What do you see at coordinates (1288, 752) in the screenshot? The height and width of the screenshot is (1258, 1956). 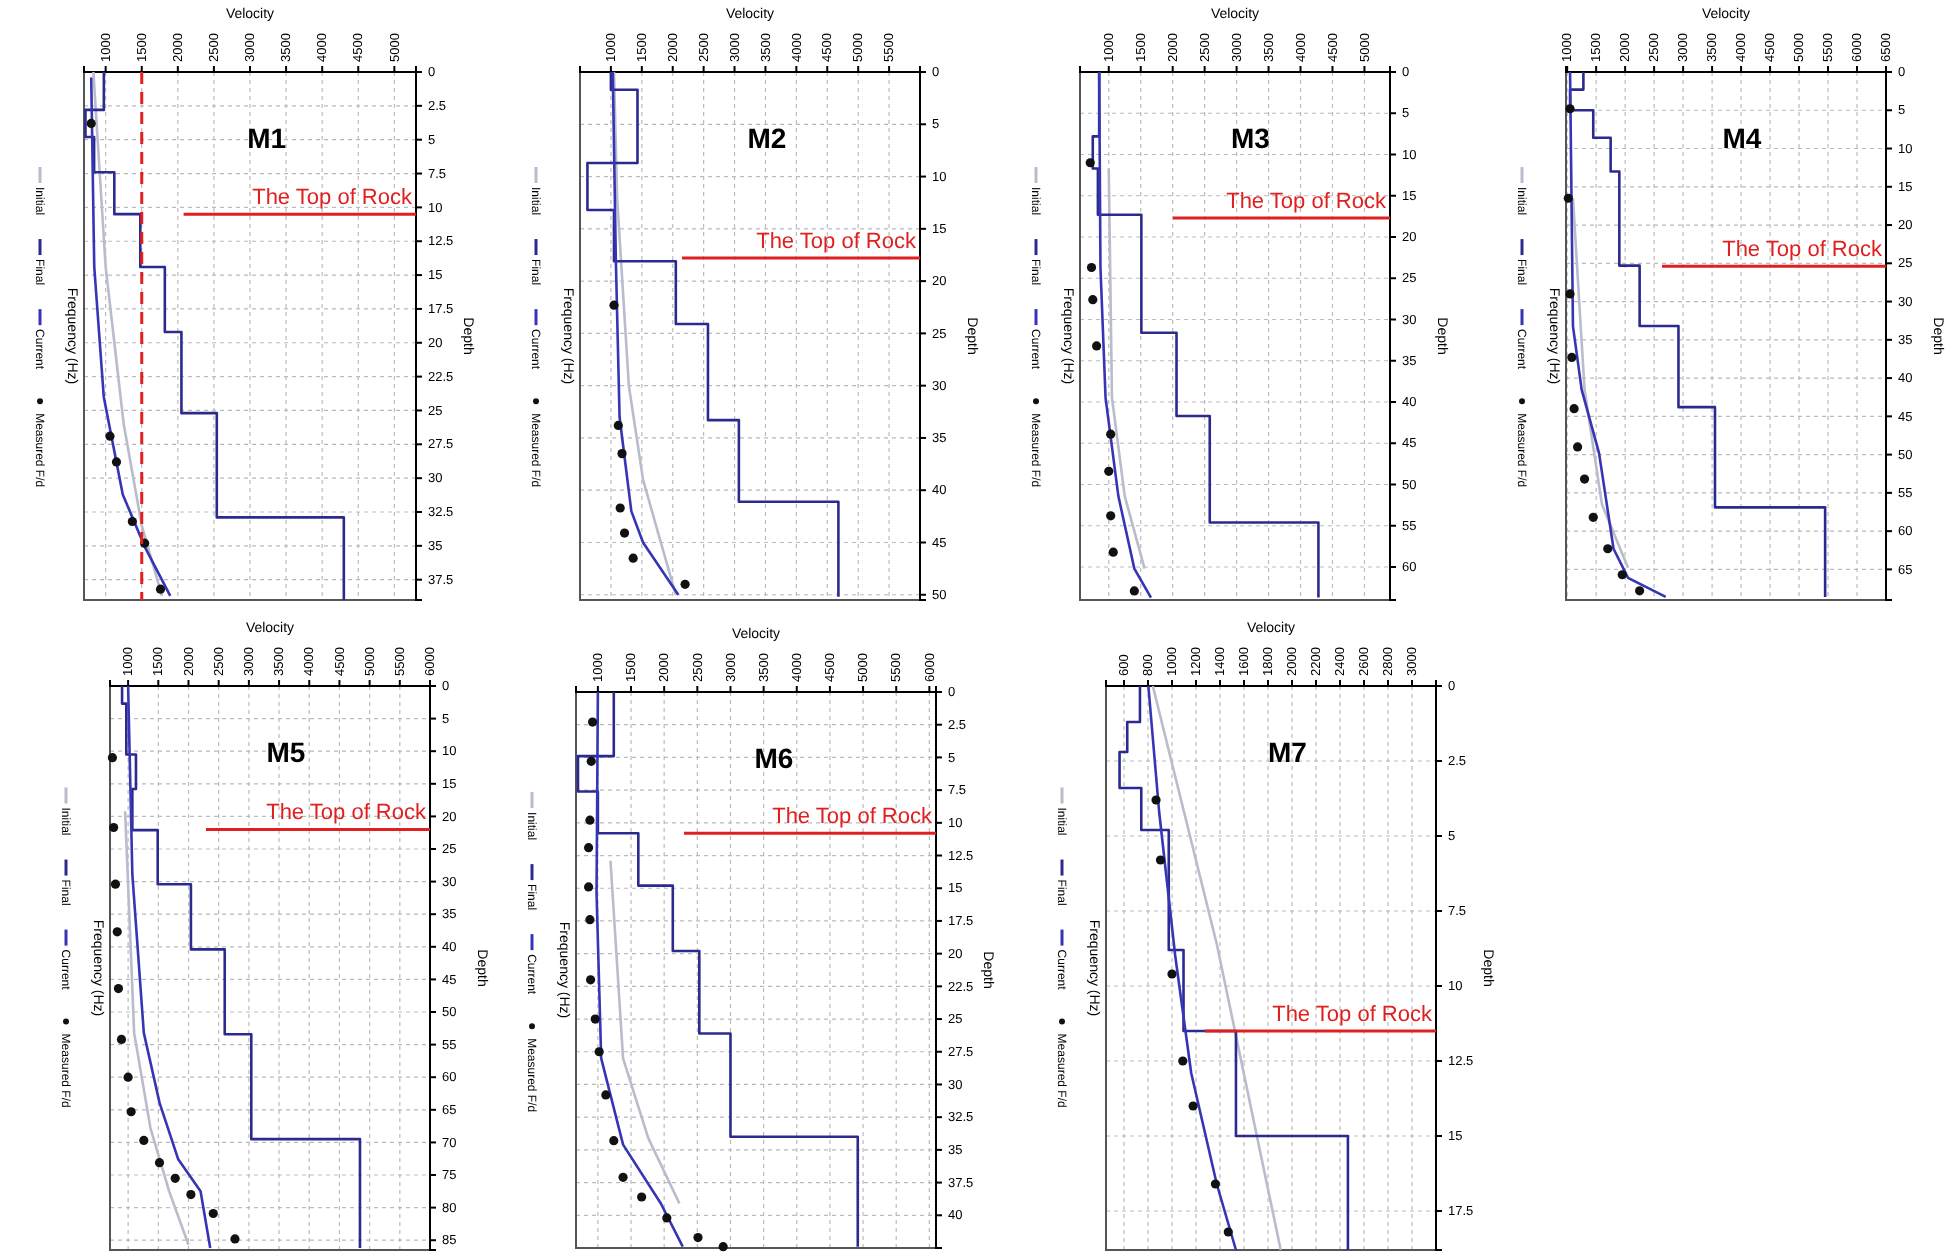 I see `text: M7` at bounding box center [1288, 752].